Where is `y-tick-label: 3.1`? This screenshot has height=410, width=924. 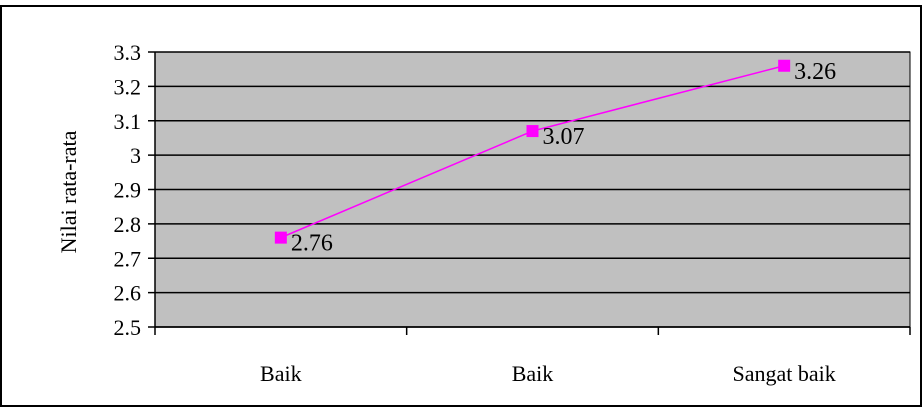 y-tick-label: 3.1 is located at coordinates (128, 121).